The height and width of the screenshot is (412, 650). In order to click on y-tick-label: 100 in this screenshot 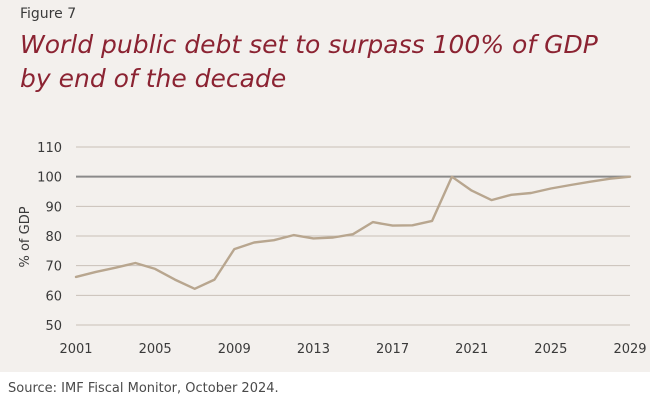, I will do `click(49, 178)`.